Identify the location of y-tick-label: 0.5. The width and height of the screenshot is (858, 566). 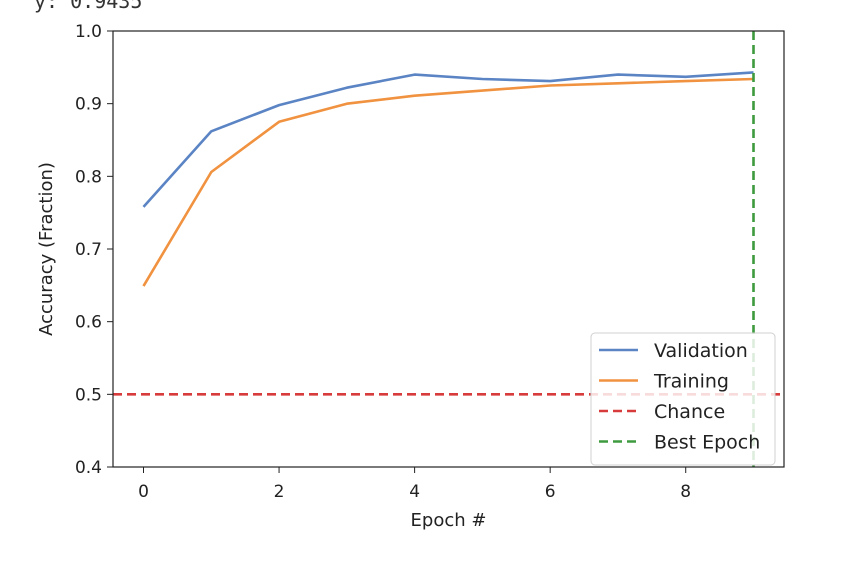
(88, 395).